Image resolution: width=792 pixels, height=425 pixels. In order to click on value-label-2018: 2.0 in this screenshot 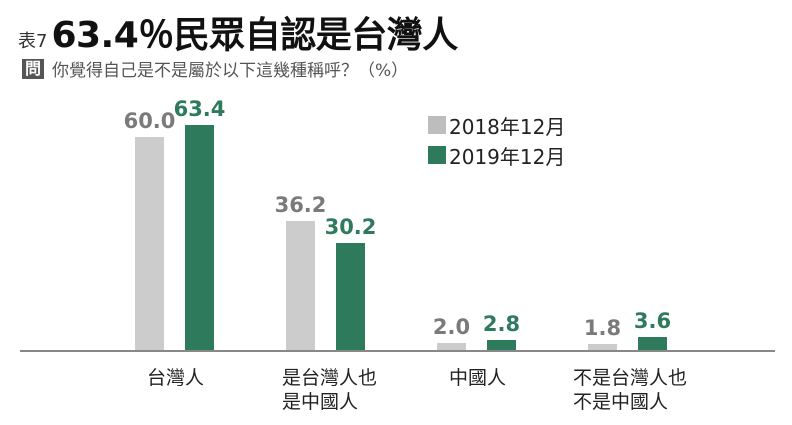, I will do `click(451, 327)`.